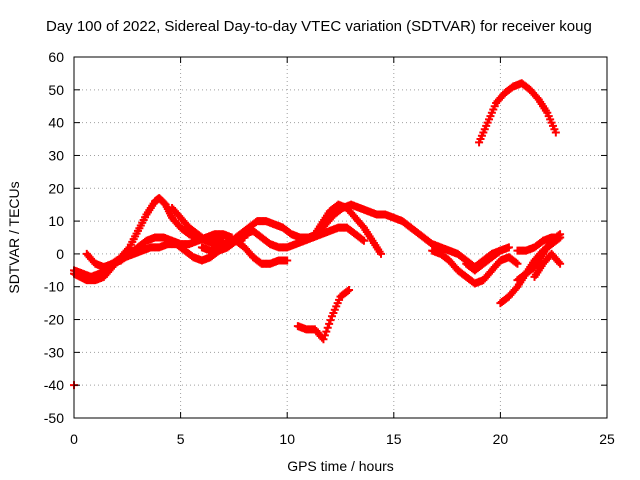  Describe the element at coordinates (340, 466) in the screenshot. I see `x-axis-label: GPS time / hours` at that location.